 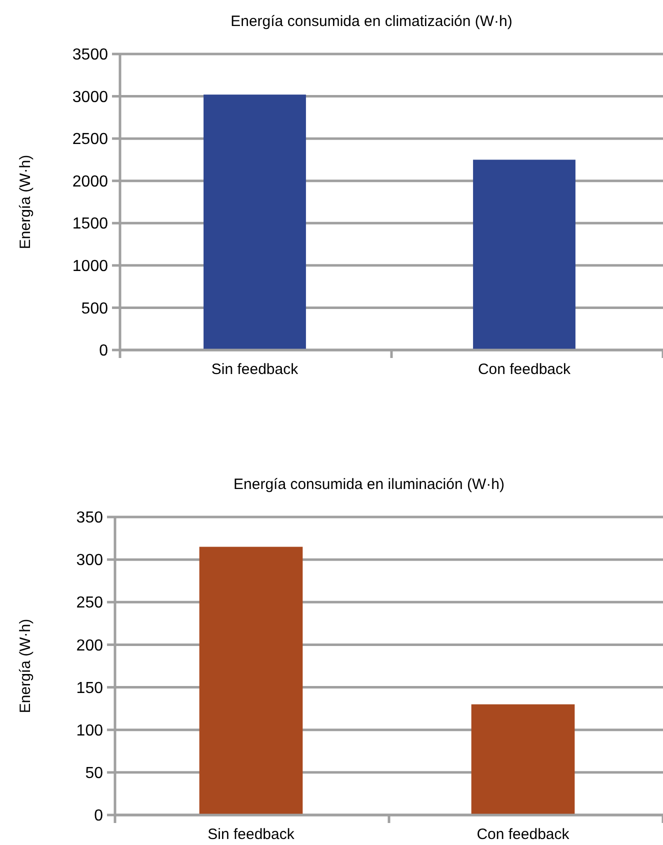 I want to click on y-tick-label: 150, so click(x=90, y=688).